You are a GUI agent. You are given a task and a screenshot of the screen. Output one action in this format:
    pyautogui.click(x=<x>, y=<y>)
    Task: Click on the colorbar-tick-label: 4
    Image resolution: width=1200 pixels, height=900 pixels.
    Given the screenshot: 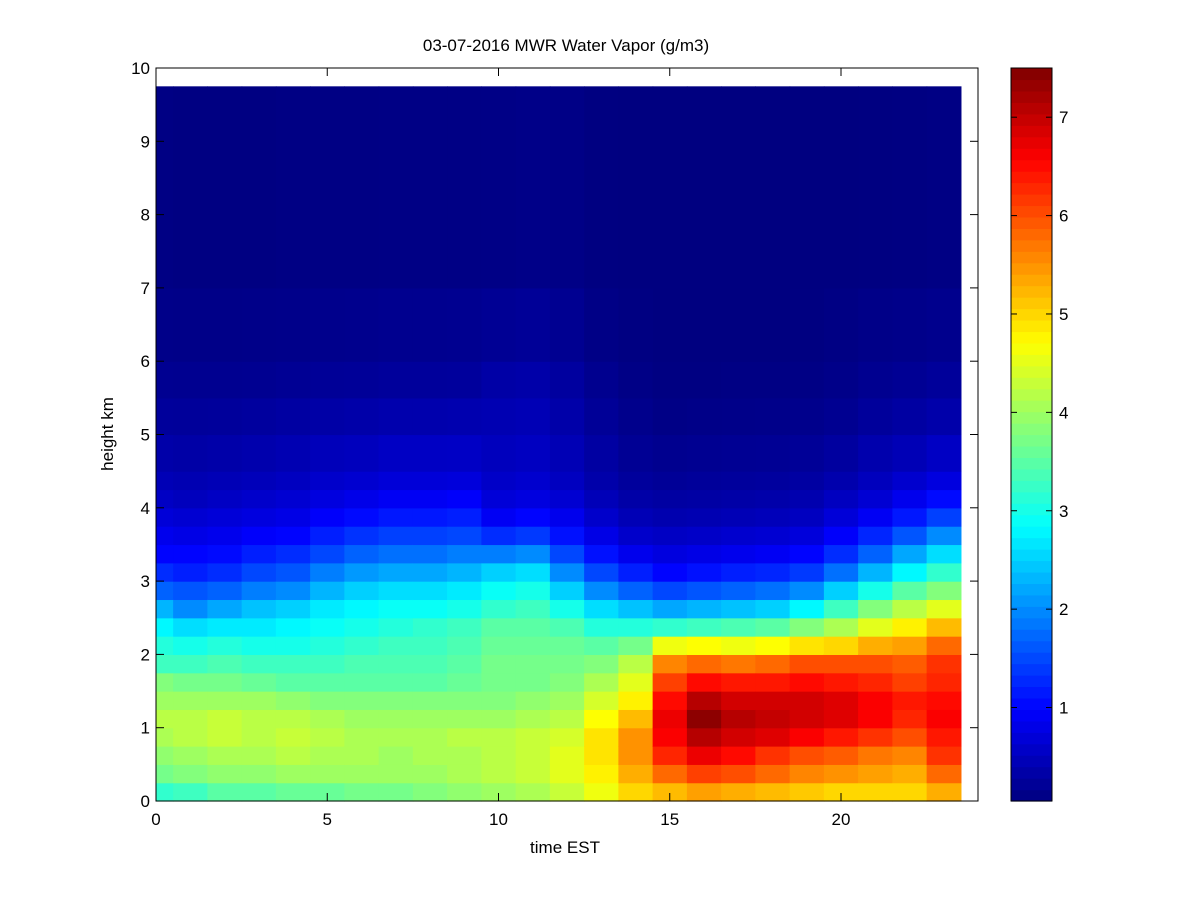 What is the action you would take?
    pyautogui.click(x=1063, y=412)
    